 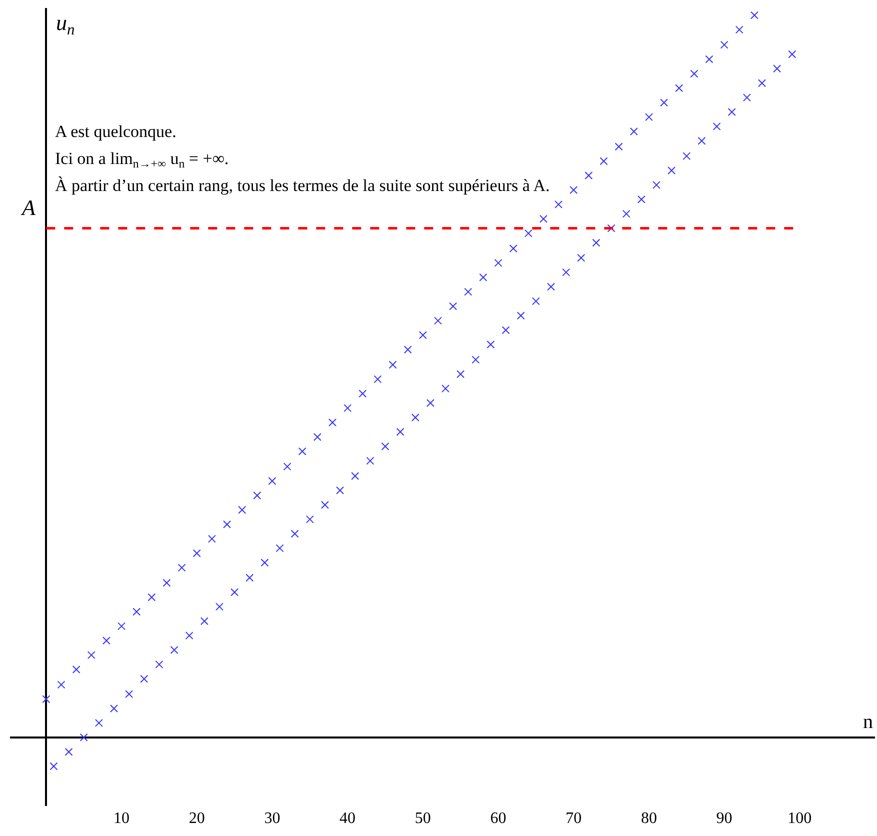 What do you see at coordinates (724, 818) in the screenshot?
I see `x-tick-label: 90` at bounding box center [724, 818].